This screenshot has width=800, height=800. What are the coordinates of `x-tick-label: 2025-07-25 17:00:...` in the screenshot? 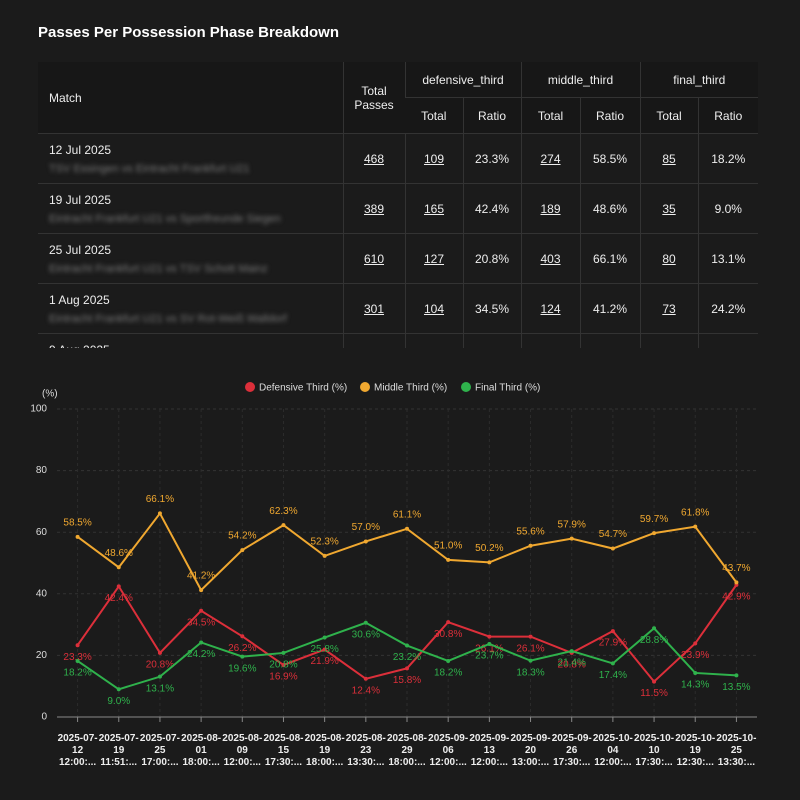 It's located at (159, 750).